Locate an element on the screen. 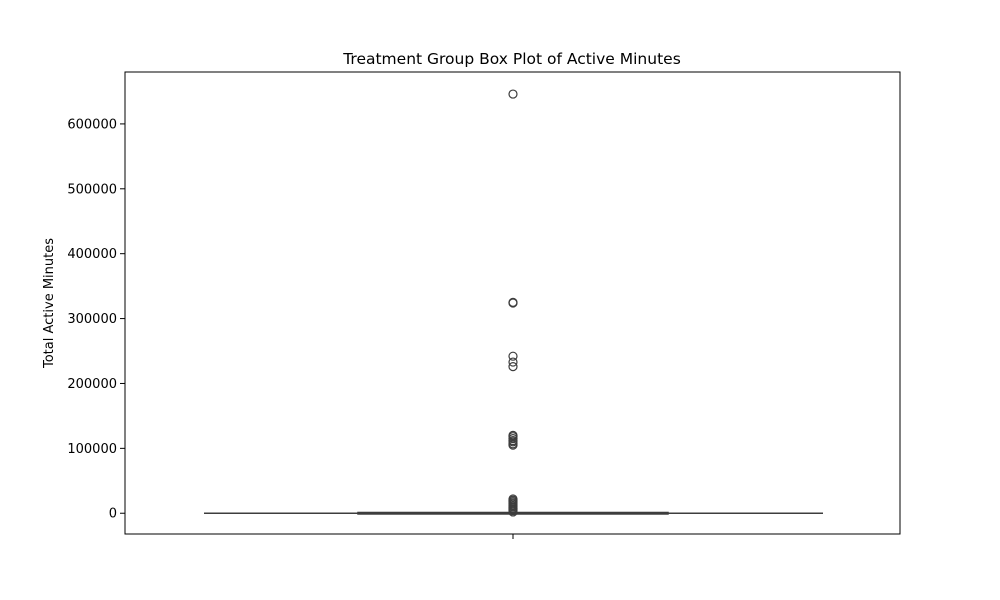  y-tick-label: 400000 is located at coordinates (92, 254).